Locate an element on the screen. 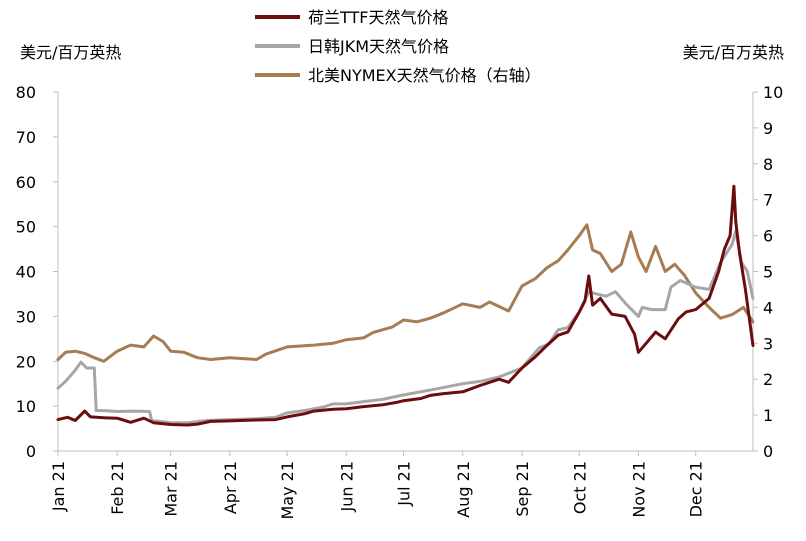  right-tick-label: 1 is located at coordinates (768, 415).